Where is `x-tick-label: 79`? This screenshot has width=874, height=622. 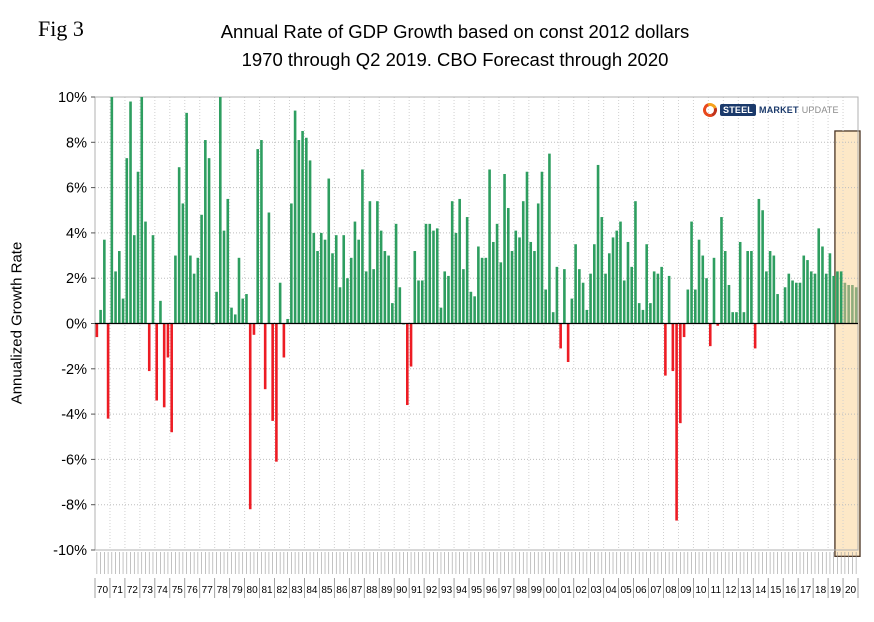 x-tick-label: 79 is located at coordinates (238, 590).